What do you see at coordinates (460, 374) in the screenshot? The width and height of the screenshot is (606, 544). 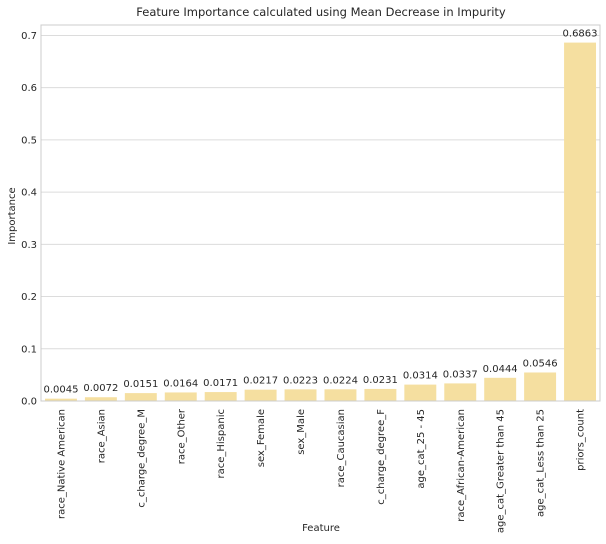 I see `data-label: 0.0337` at bounding box center [460, 374].